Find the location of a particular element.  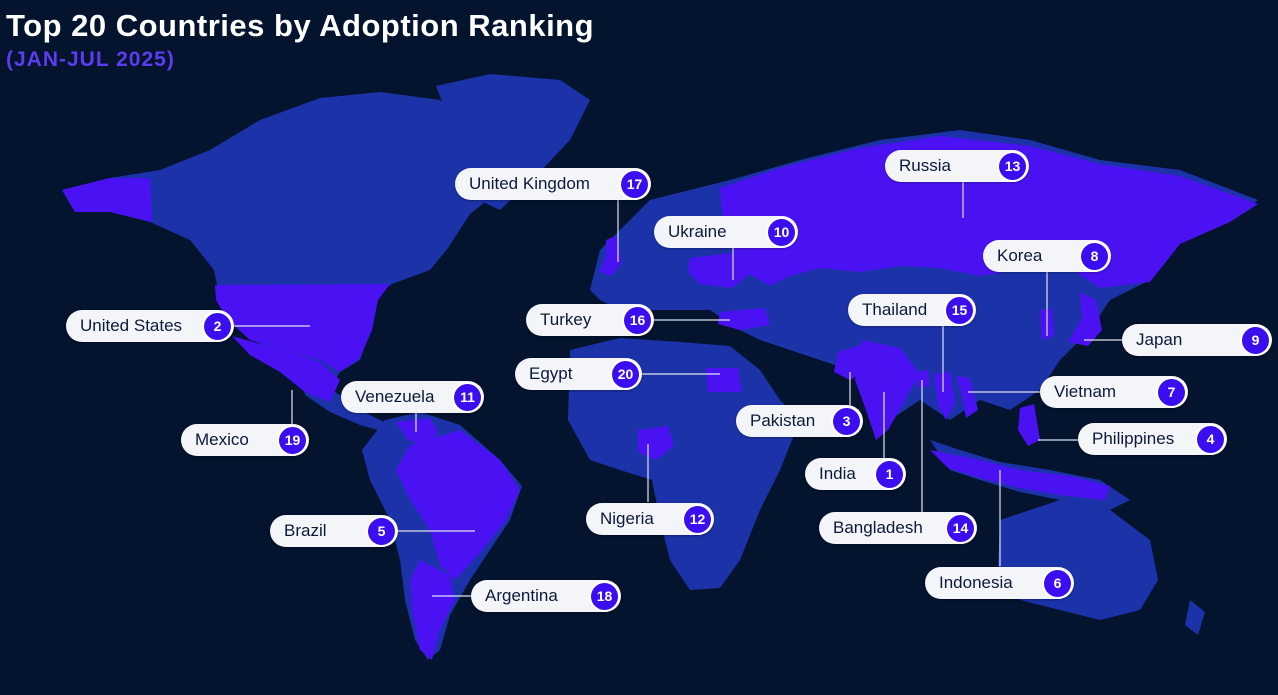

country-name: Pakistan is located at coordinates (783, 420).